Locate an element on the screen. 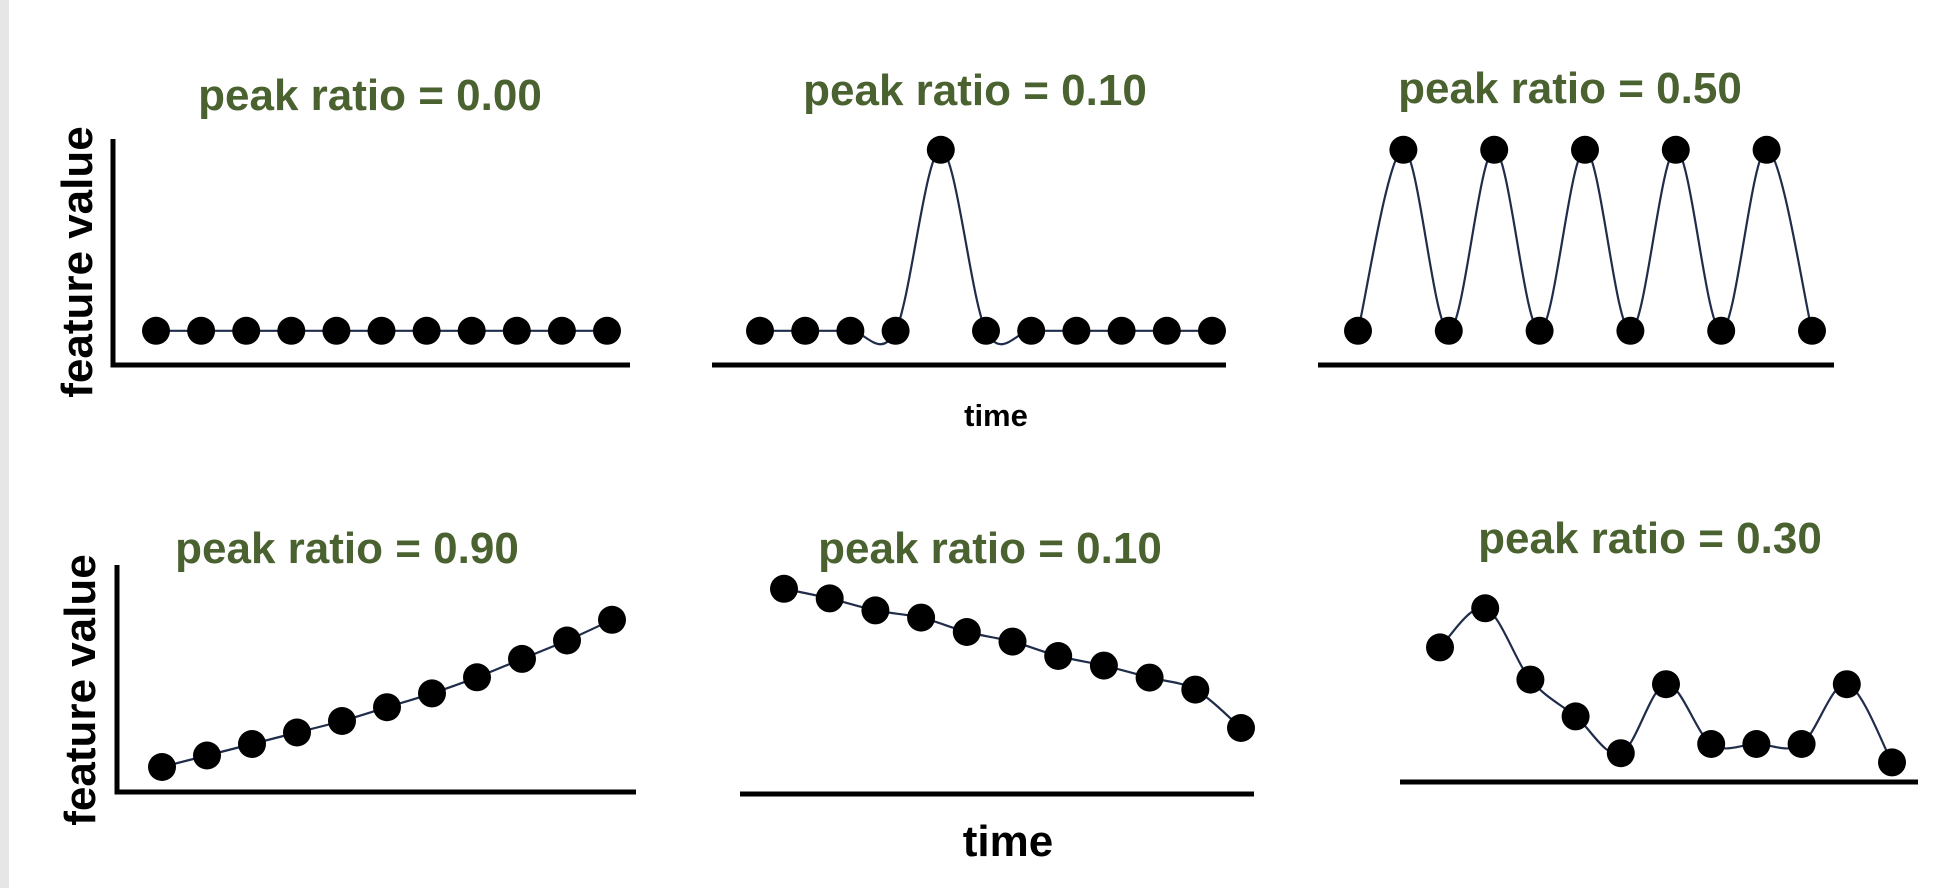 This screenshot has height=888, width=1934. panel-title-1: peak ratio = 0.00 is located at coordinates (370, 95).